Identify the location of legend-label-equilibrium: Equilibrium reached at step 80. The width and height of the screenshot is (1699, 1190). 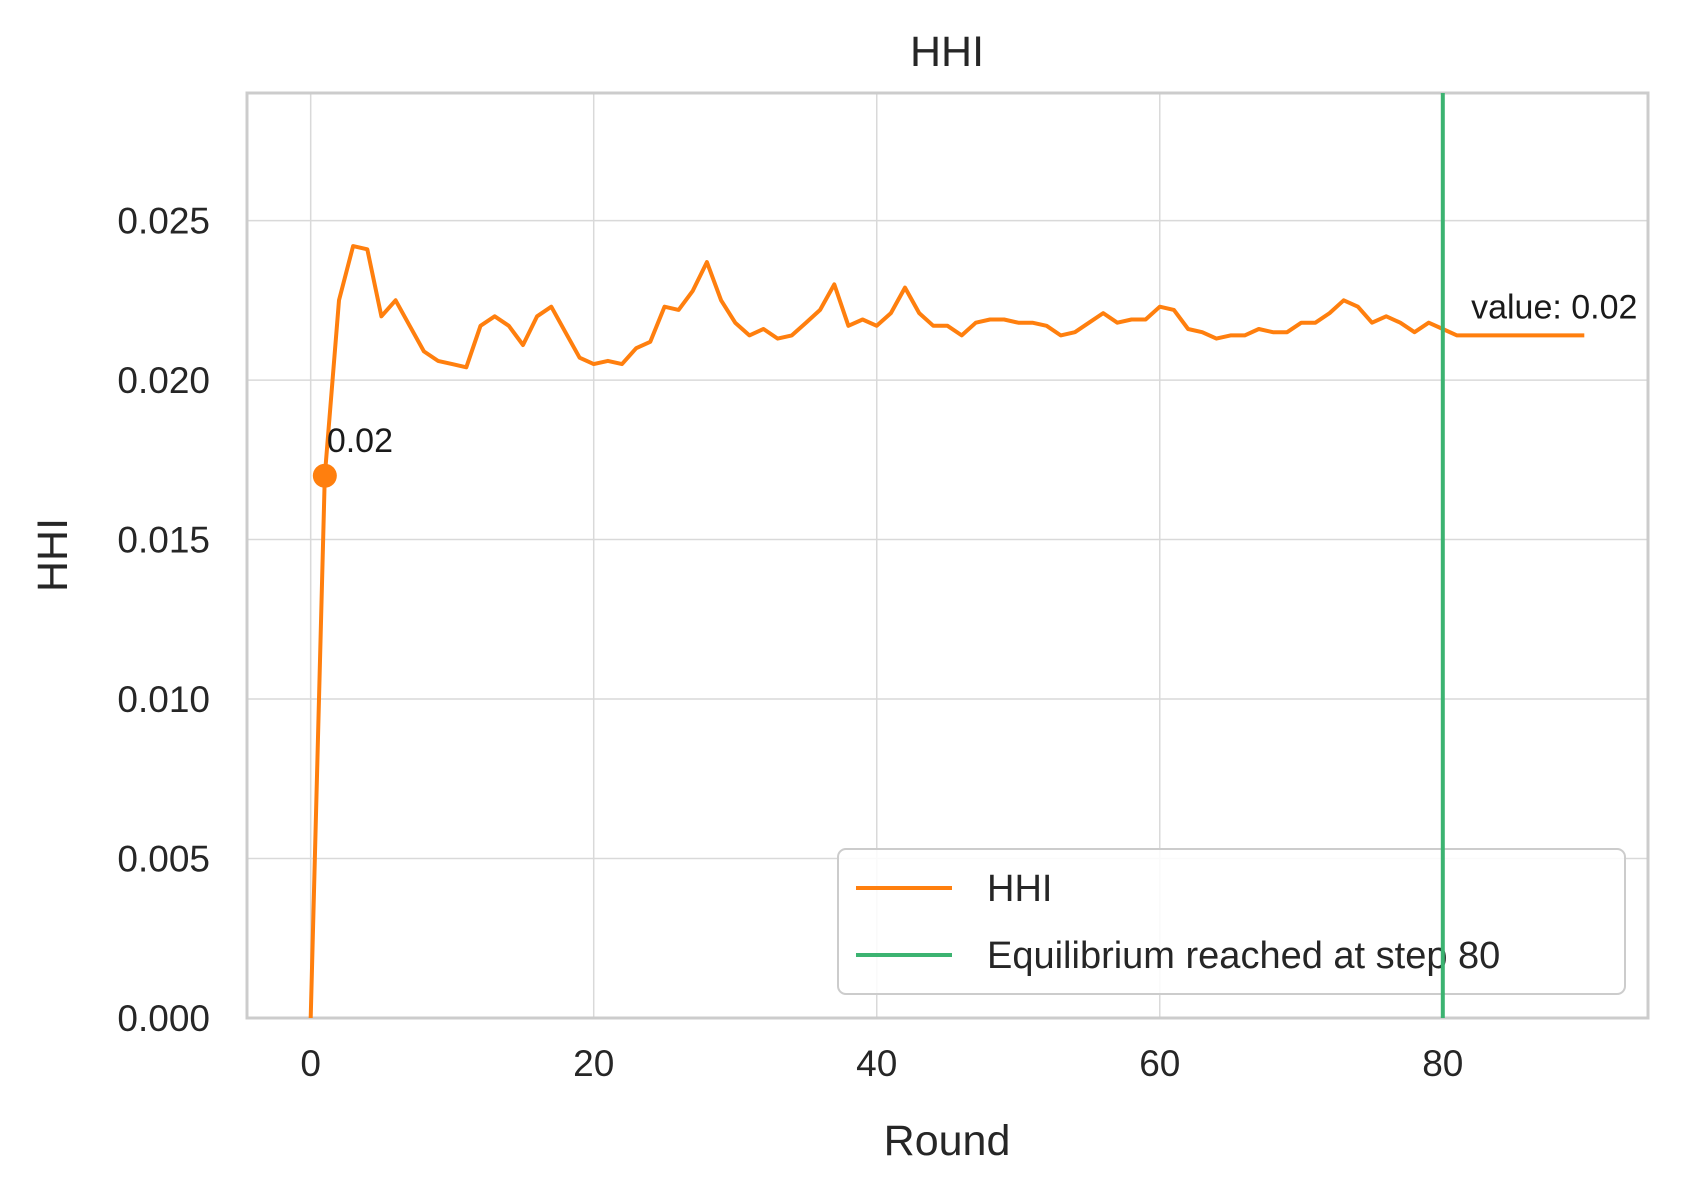
(1243, 956).